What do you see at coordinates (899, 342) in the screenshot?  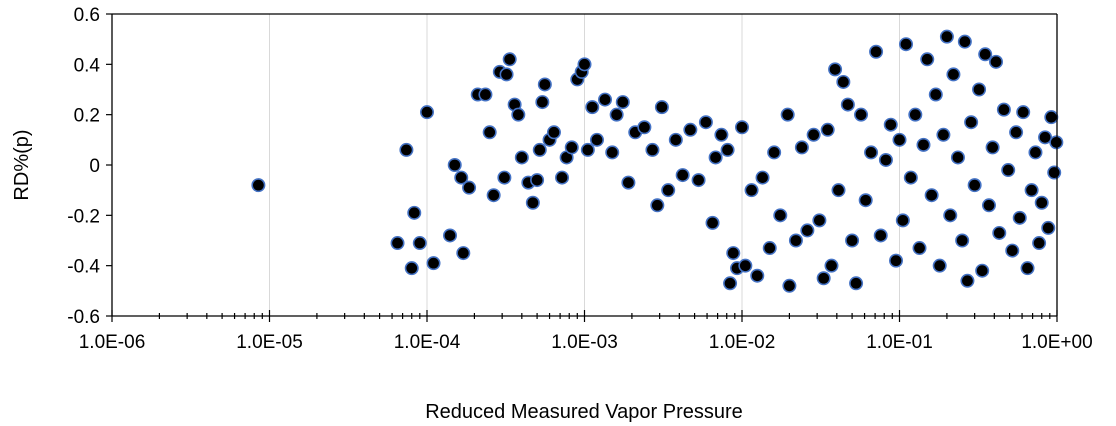 I see `x-tick-label: 1.0E-01` at bounding box center [899, 342].